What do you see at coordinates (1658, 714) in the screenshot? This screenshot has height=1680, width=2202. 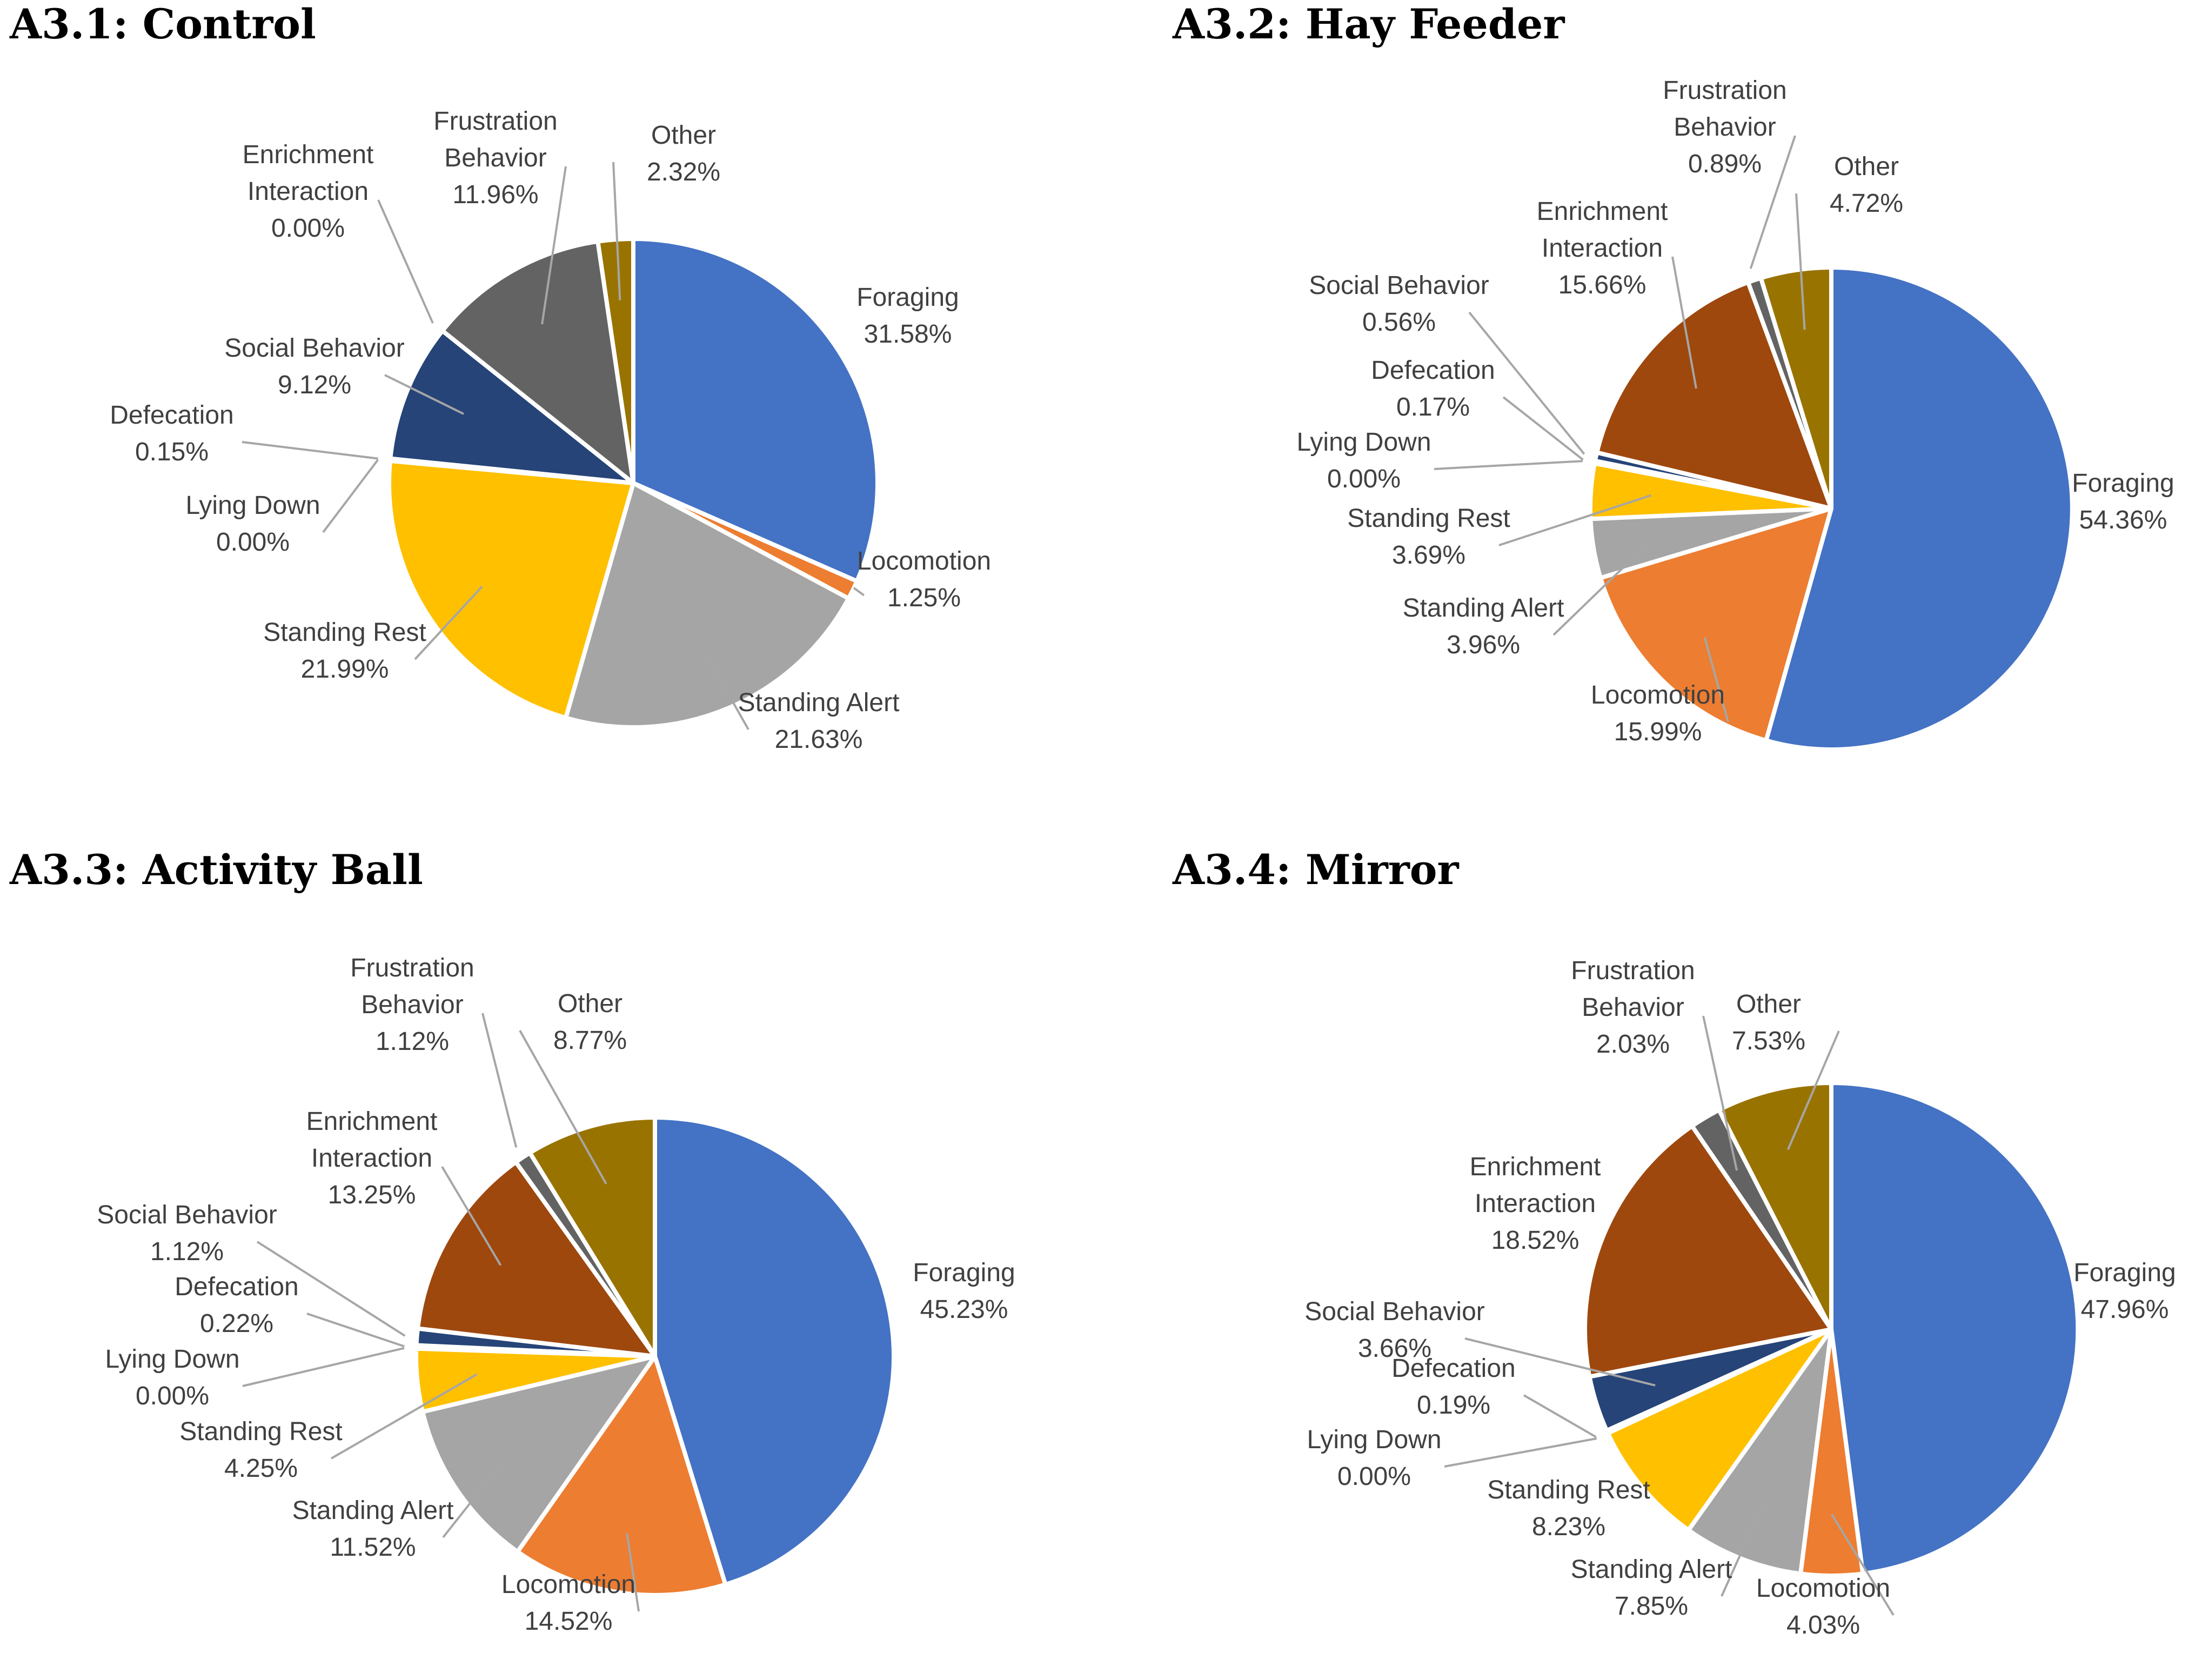 I see `data-label-locomotion: Locomotion 15.99%` at bounding box center [1658, 714].